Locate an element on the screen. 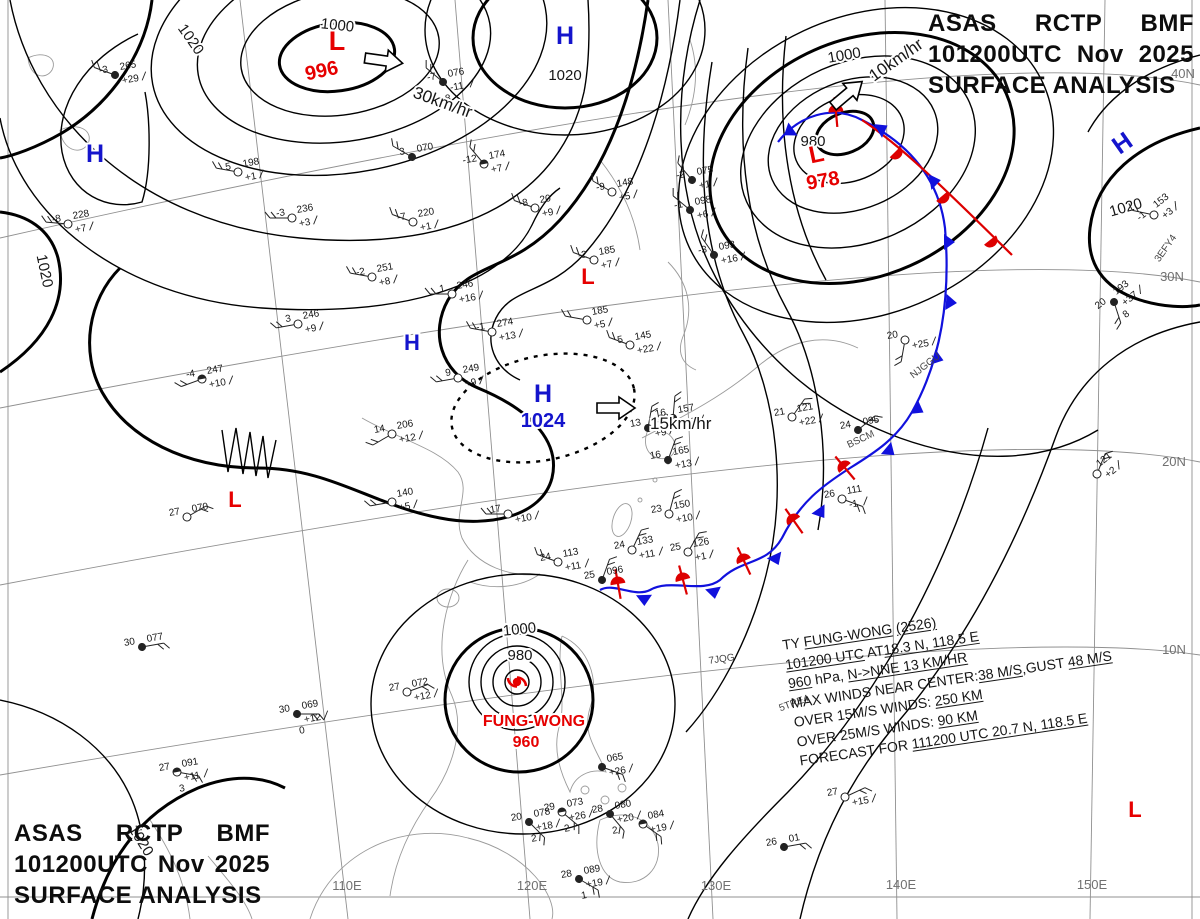  station-plot: 5 145+22 is located at coordinates (634, 343).